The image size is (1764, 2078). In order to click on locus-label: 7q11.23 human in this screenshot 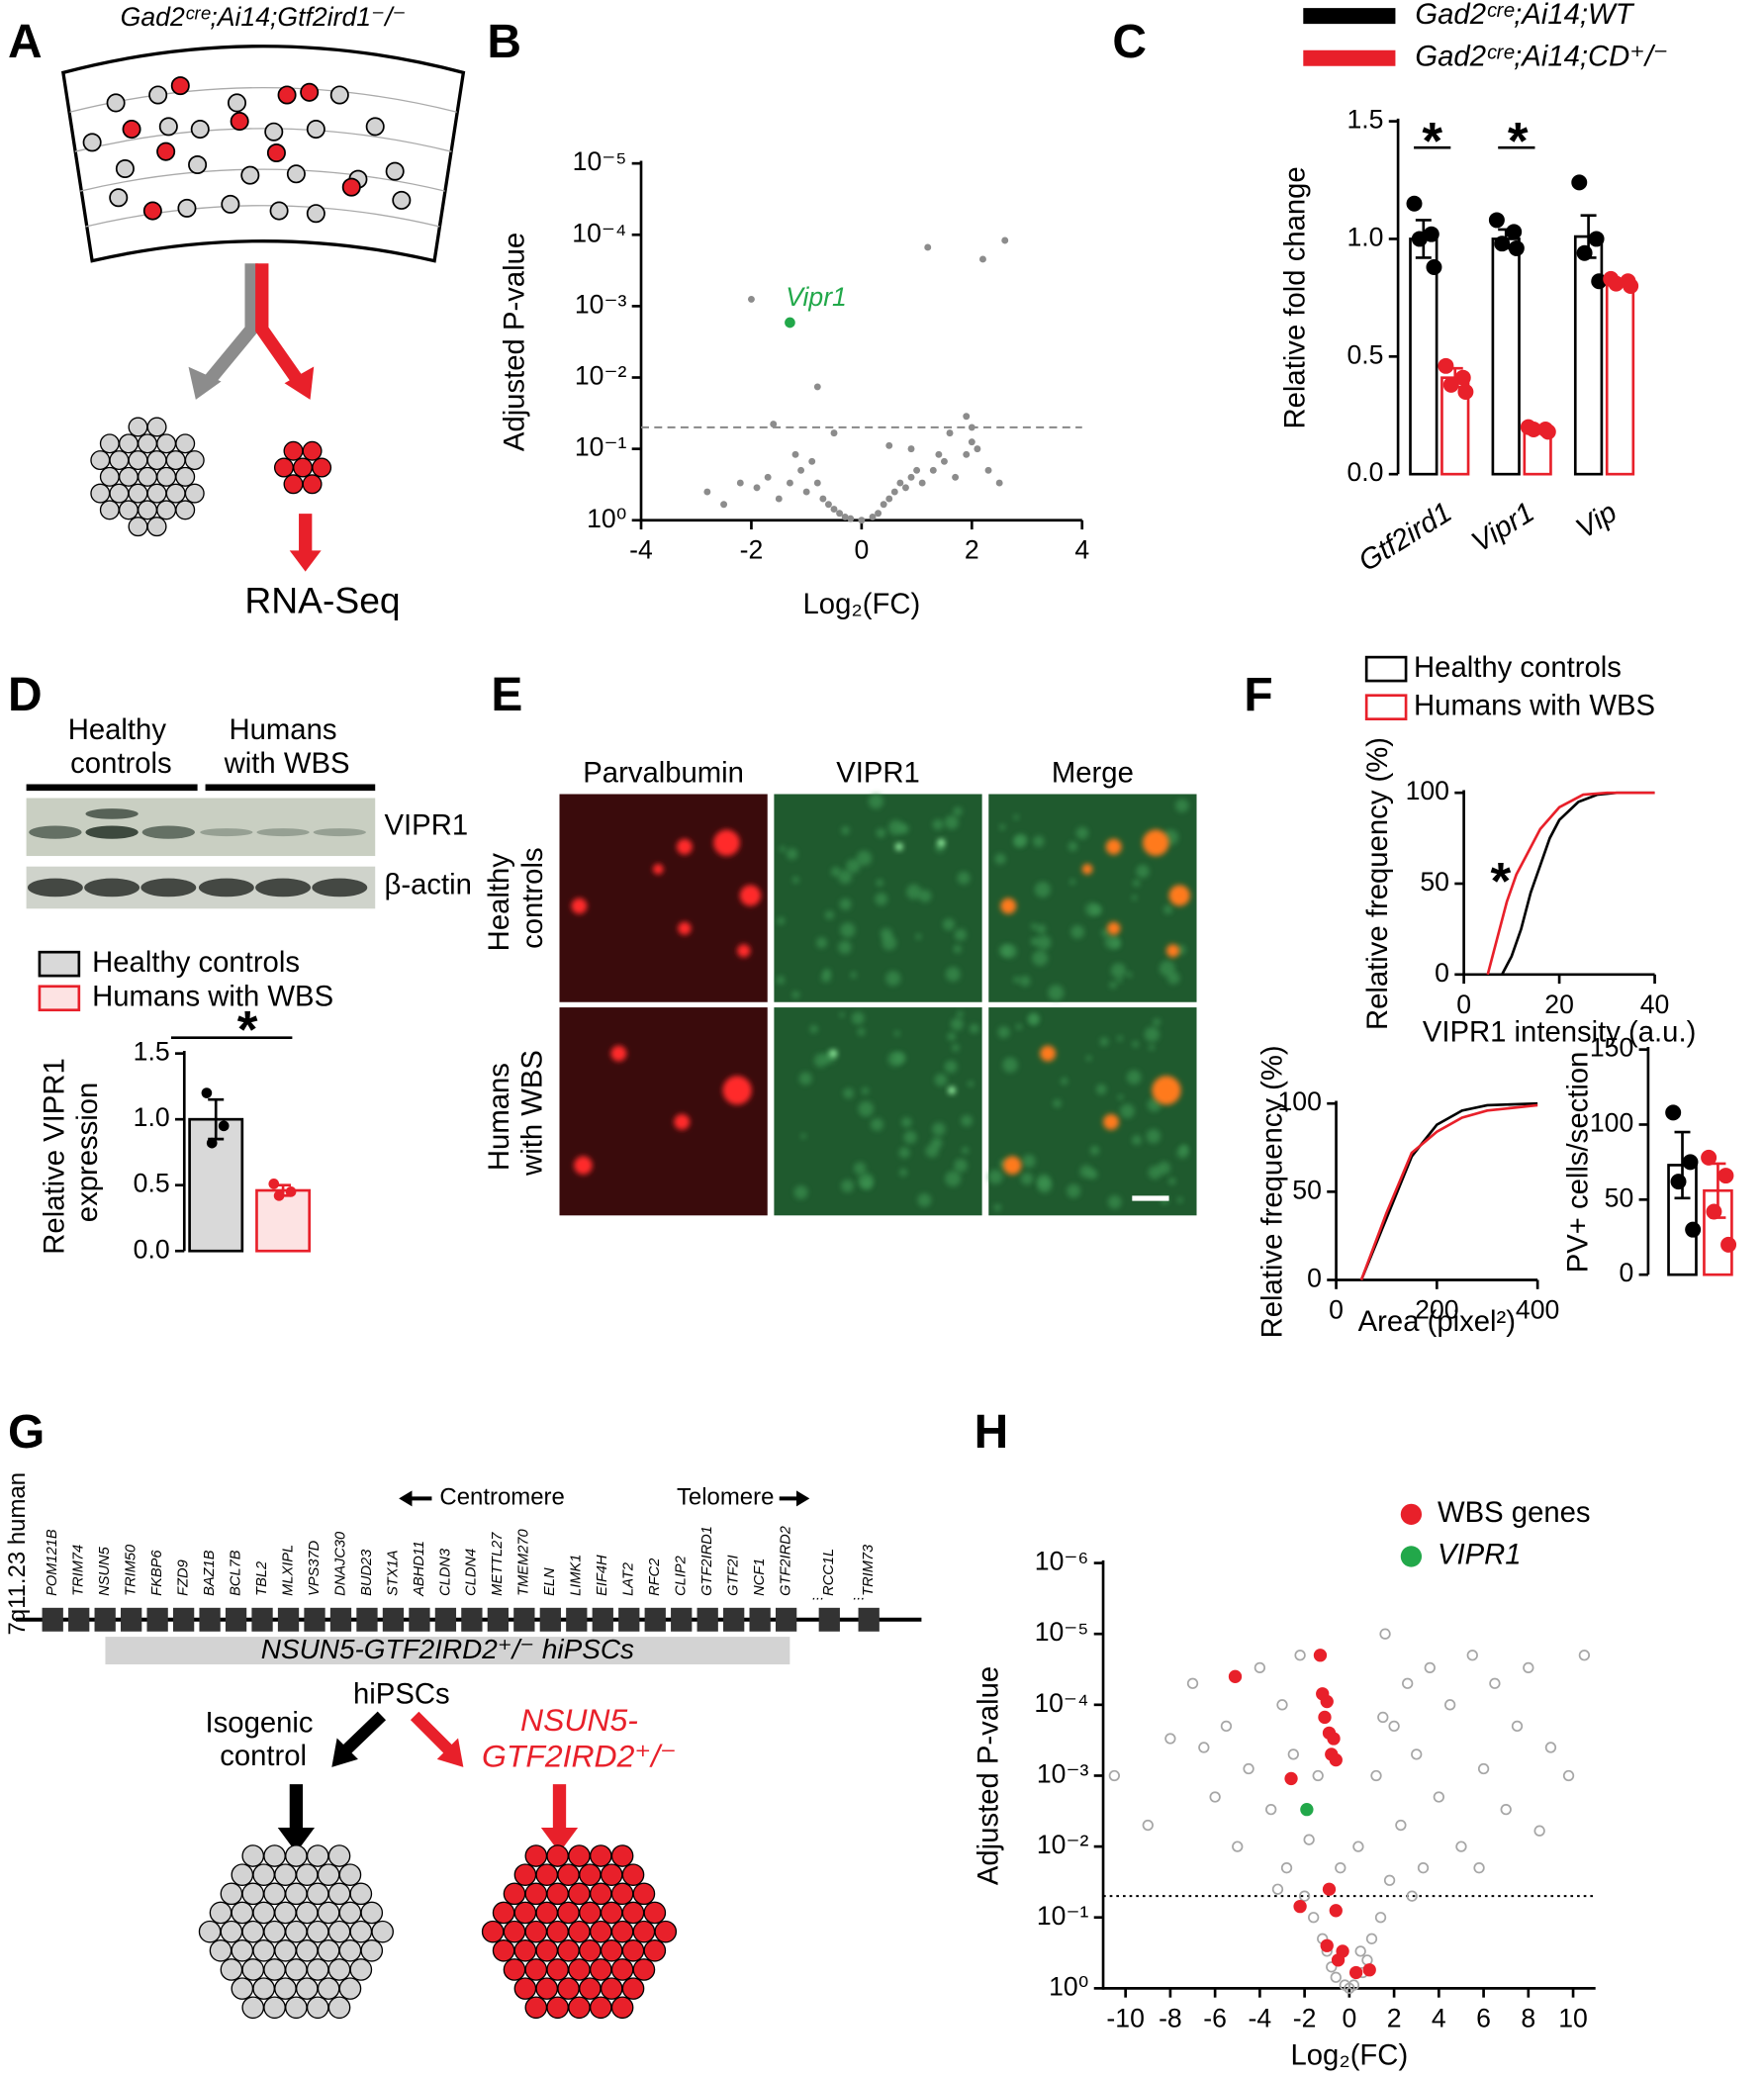, I will do `click(17, 1554)`.